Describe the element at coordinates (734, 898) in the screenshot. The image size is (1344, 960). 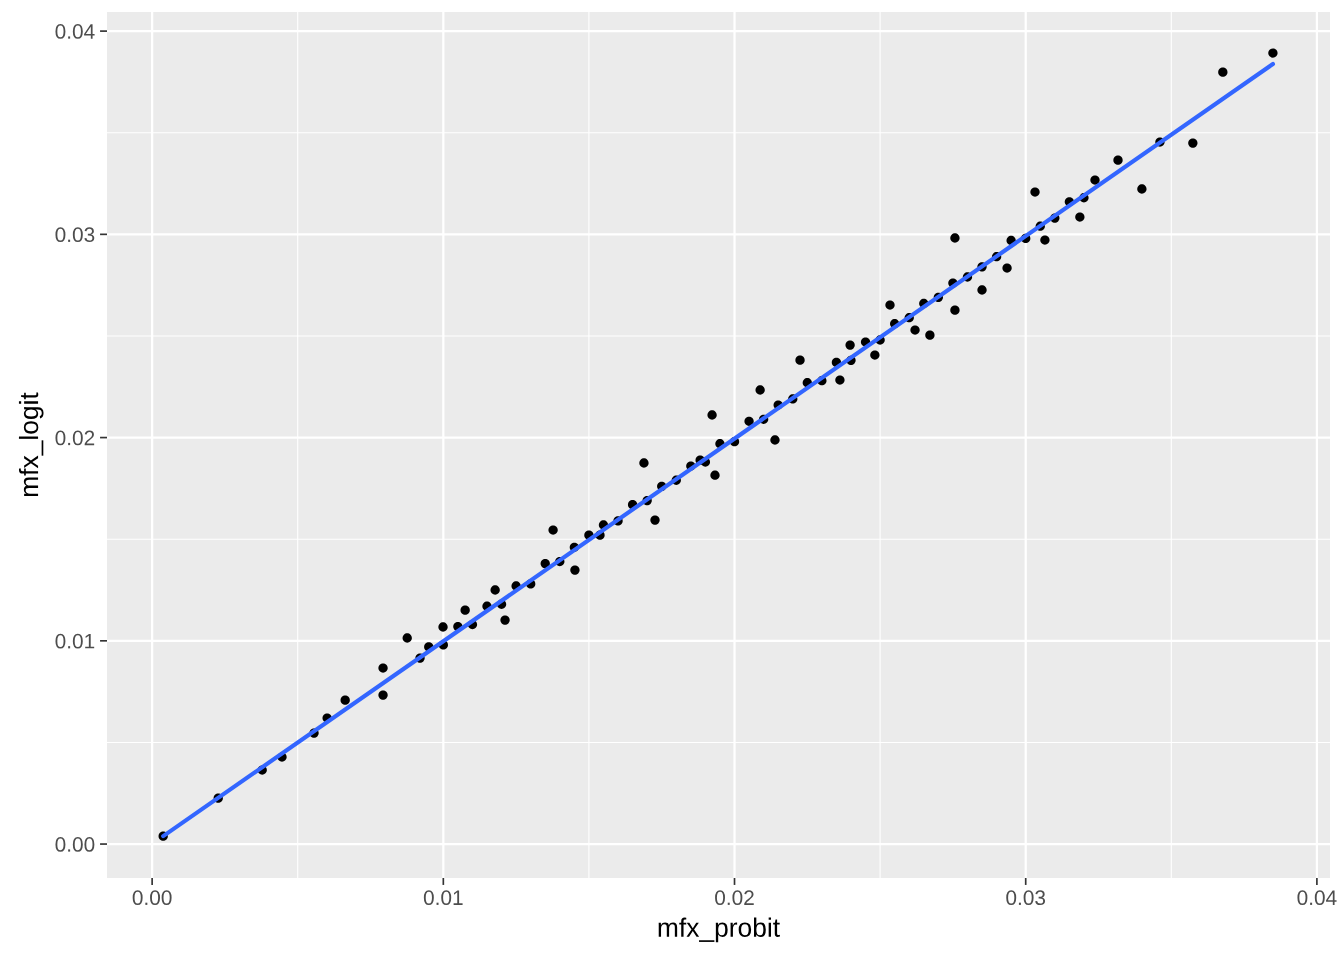
I see `x-tick-label: 0.02` at that location.